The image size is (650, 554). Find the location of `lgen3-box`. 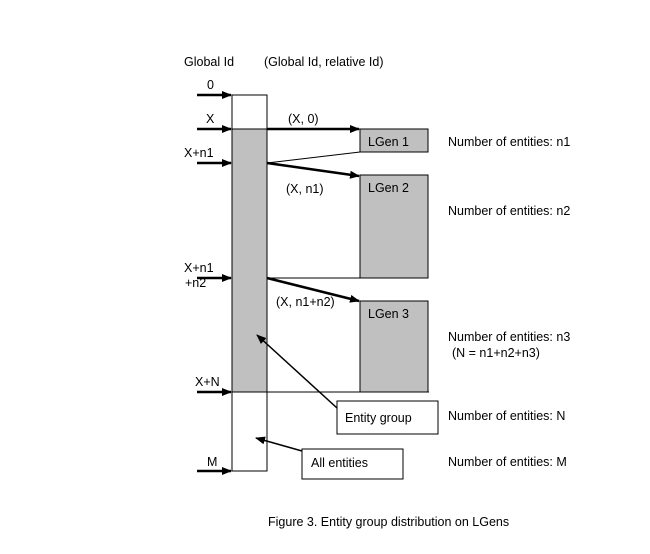

lgen3-box is located at coordinates (394, 346).